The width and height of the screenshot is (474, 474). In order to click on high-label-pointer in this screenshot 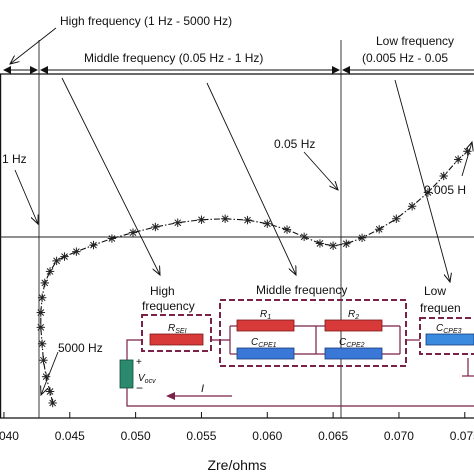, I will do `click(33, 45)`.